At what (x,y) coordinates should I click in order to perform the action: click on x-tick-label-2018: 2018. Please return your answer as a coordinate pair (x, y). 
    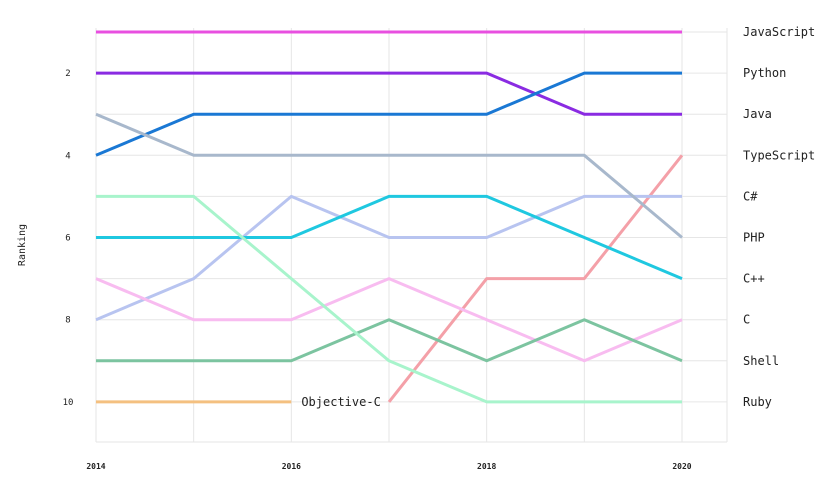
    Looking at the image, I should click on (486, 466).